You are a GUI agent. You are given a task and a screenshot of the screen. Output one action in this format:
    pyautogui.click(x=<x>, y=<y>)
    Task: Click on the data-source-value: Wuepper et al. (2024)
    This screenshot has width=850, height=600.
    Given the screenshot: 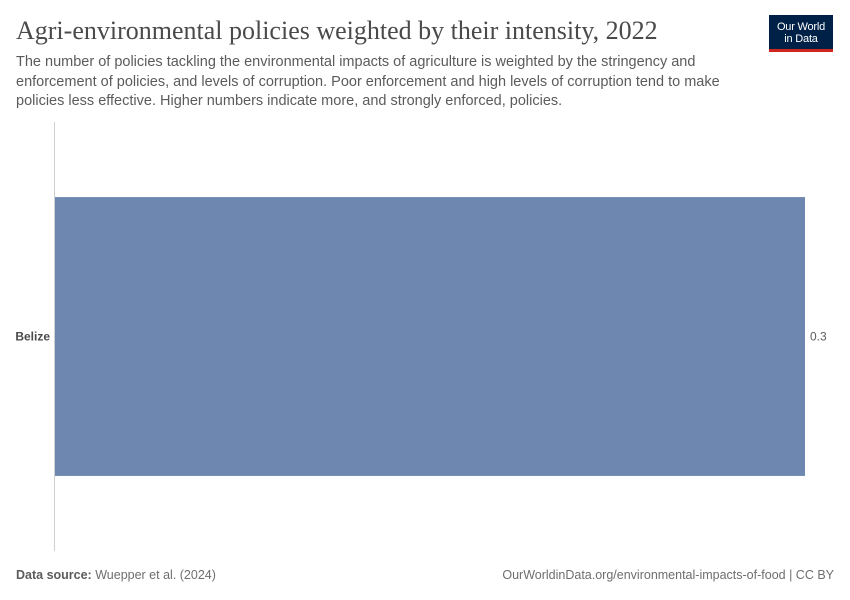 What is the action you would take?
    pyautogui.click(x=155, y=575)
    